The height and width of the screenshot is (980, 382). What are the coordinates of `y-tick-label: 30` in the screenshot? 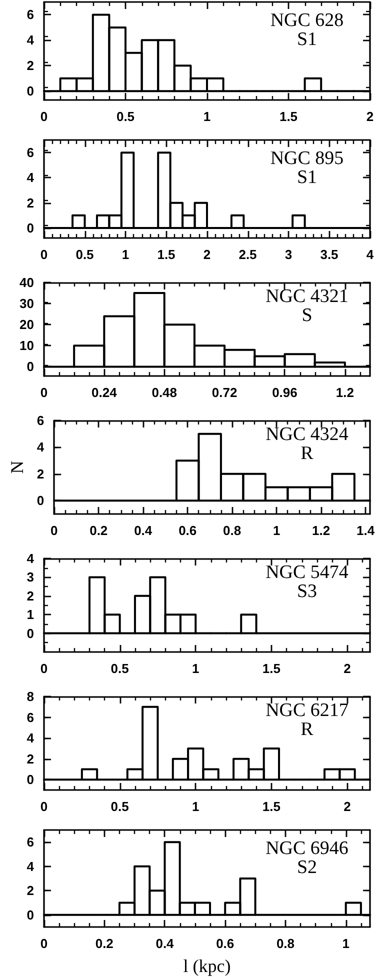 It's located at (27, 304).